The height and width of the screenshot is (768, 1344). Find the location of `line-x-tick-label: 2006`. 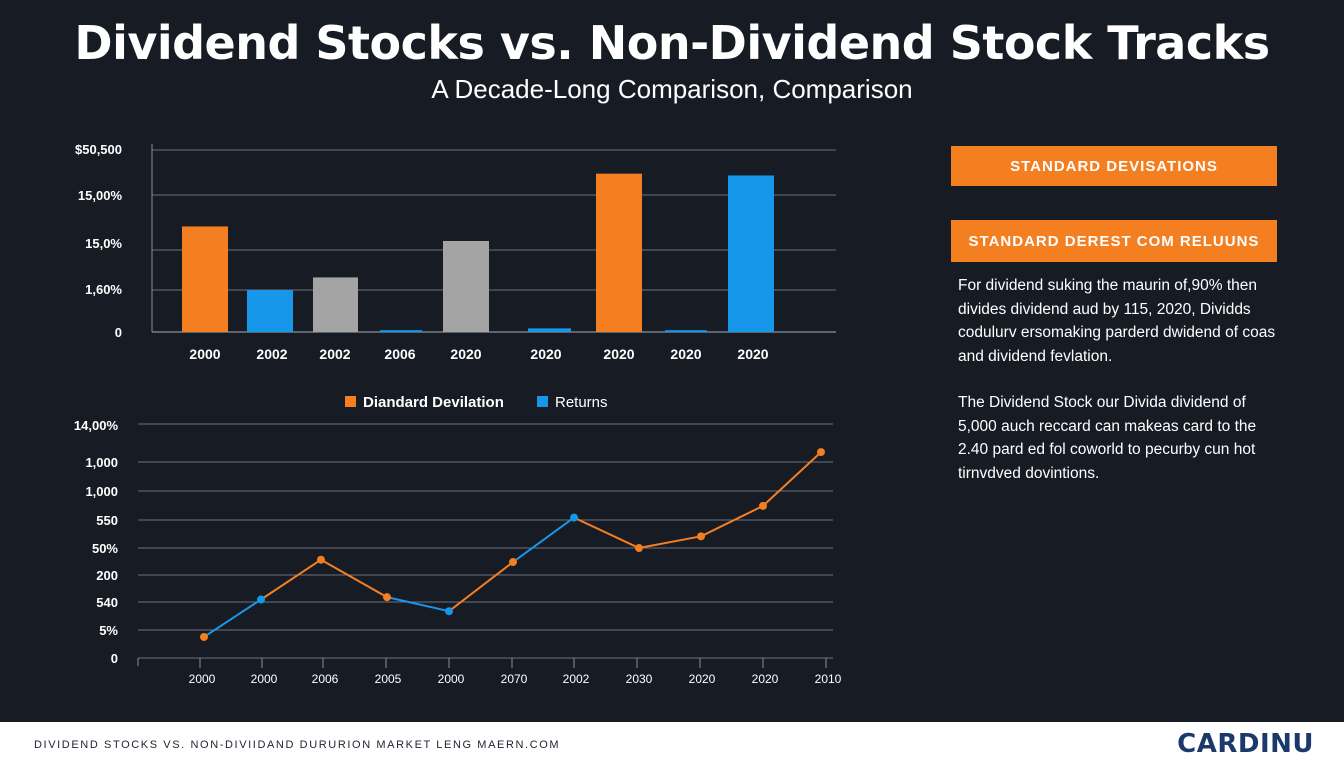

line-x-tick-label: 2006 is located at coordinates (325, 679).